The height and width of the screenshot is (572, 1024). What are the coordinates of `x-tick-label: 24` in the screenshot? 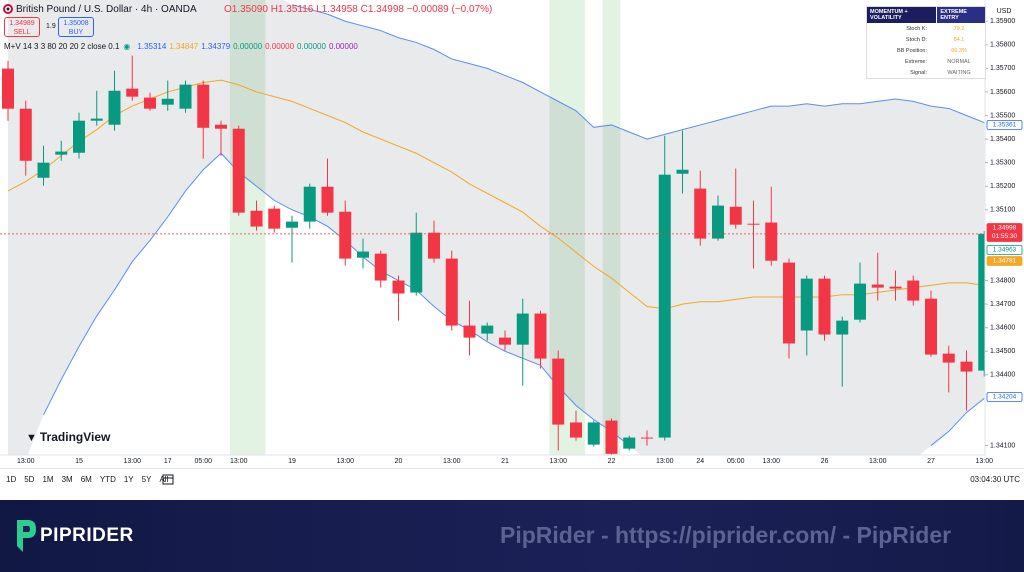 It's located at (700, 461).